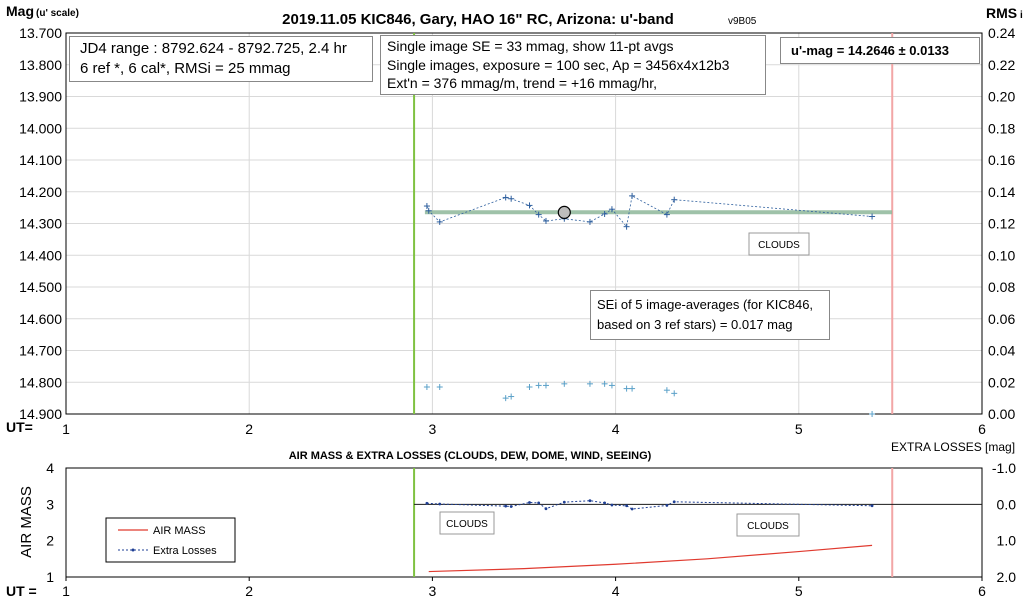  I want to click on top-y-tick-label: 14.900, so click(40, 414).